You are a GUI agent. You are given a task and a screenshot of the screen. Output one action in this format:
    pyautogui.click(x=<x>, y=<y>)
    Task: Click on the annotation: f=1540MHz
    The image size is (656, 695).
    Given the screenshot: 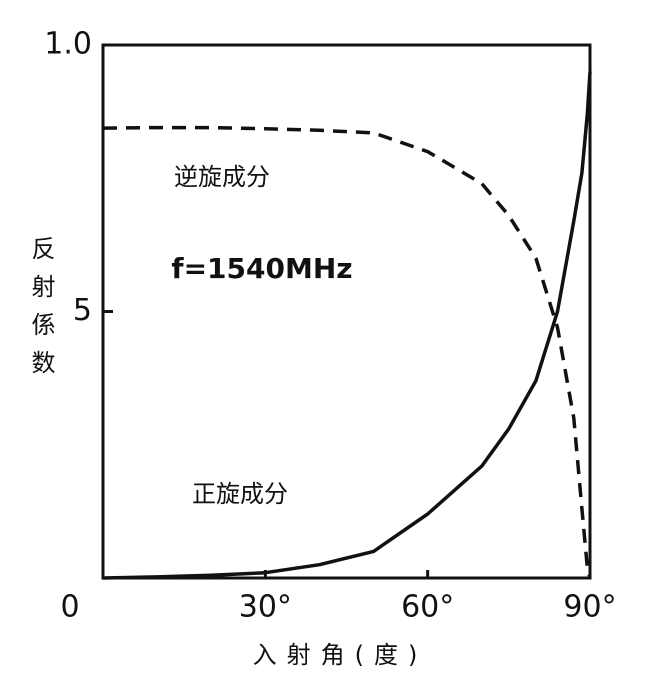 What is the action you would take?
    pyautogui.click(x=261, y=268)
    